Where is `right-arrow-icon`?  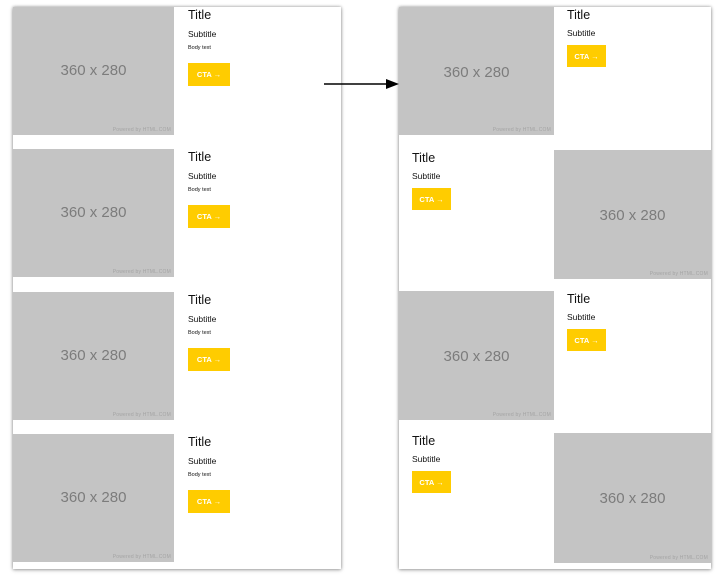
right-arrow-icon is located at coordinates (361, 84).